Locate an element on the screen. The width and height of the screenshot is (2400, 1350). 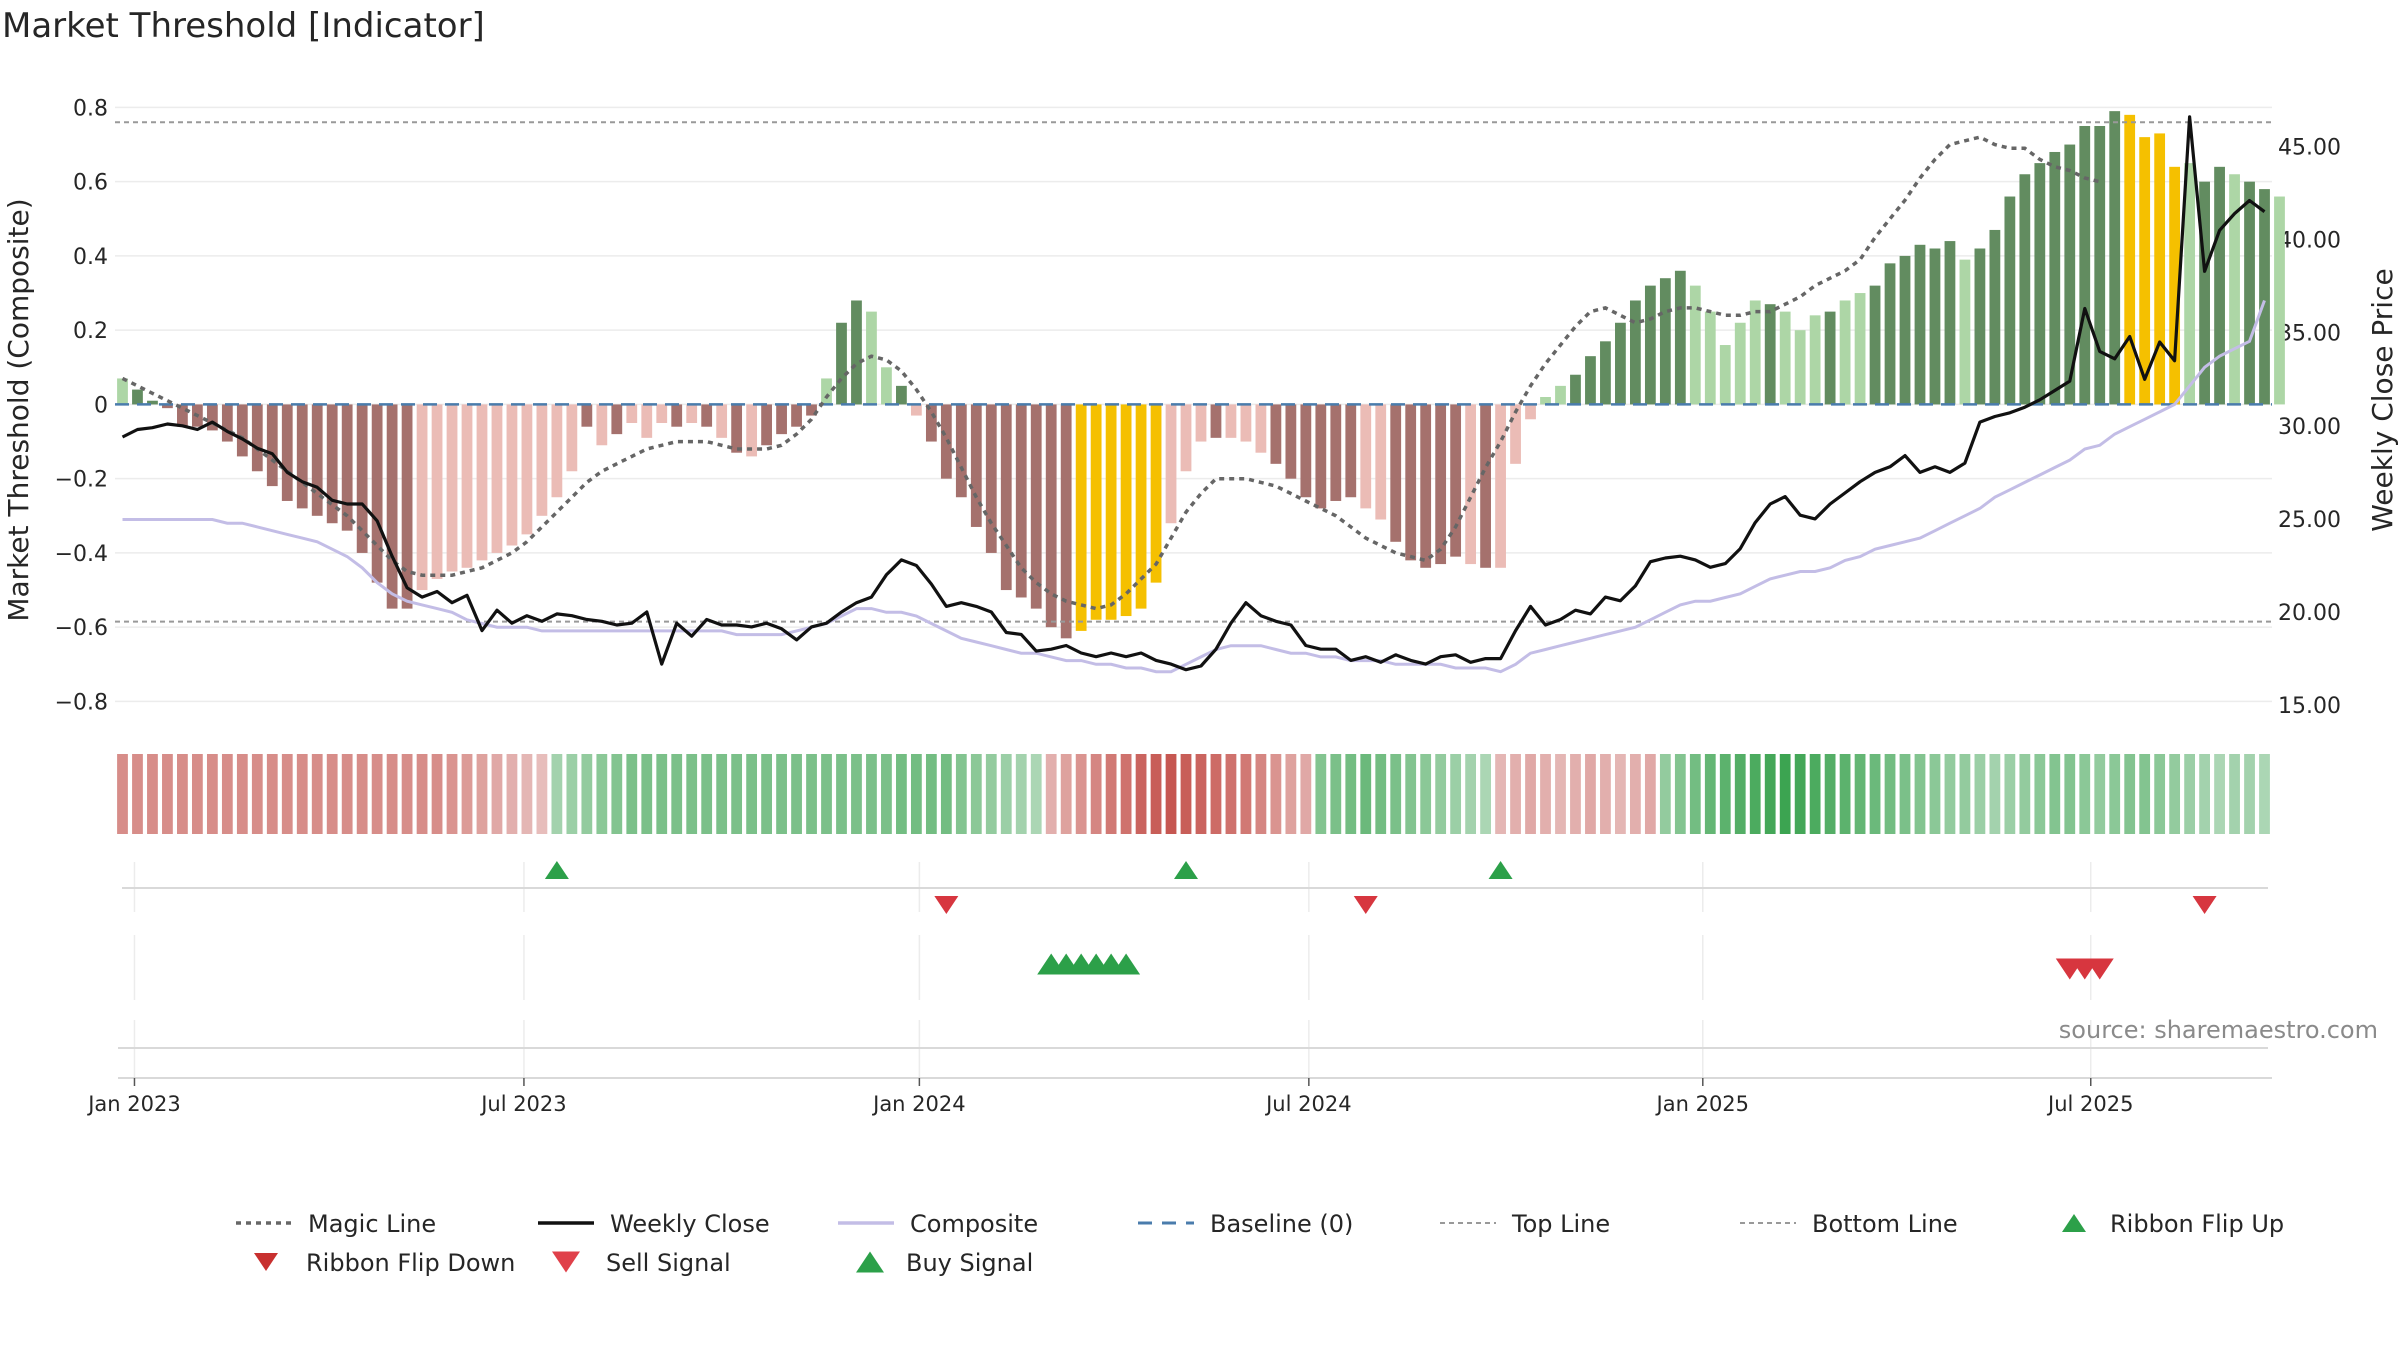
y-axis-title-right: Weekly Close Price is located at coordinates (2382, 399).